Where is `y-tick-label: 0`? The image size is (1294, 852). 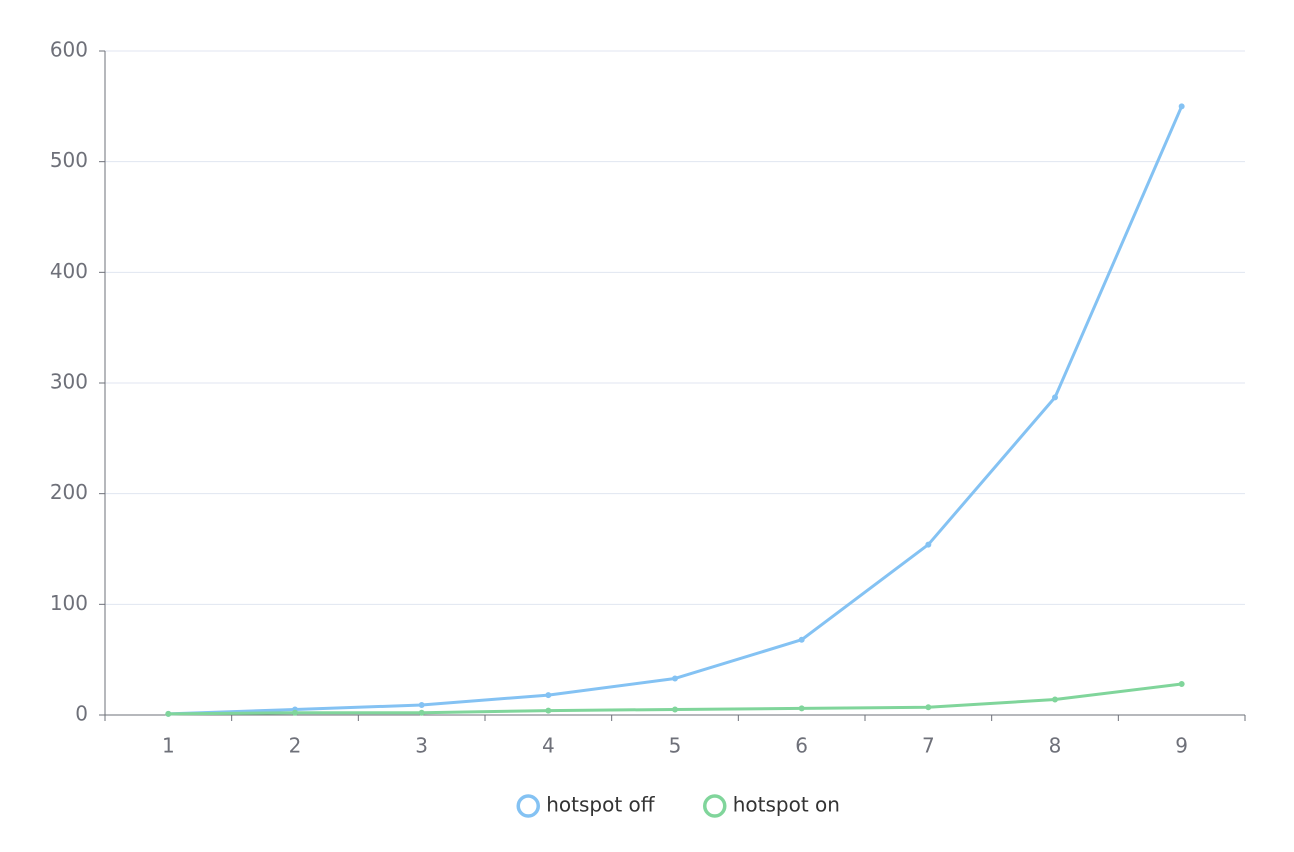 y-tick-label: 0 is located at coordinates (81, 714).